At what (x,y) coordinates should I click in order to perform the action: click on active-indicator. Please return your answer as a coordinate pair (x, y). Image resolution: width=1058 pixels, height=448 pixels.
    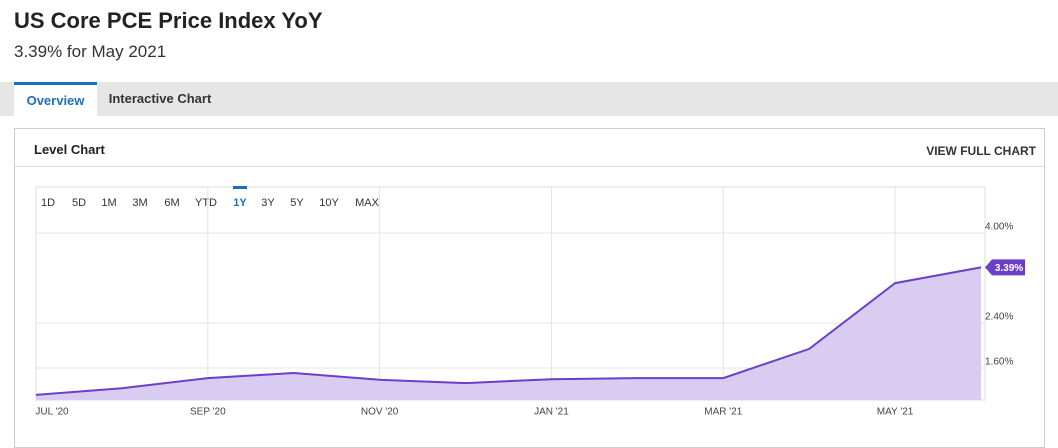
    Looking at the image, I should click on (240, 187).